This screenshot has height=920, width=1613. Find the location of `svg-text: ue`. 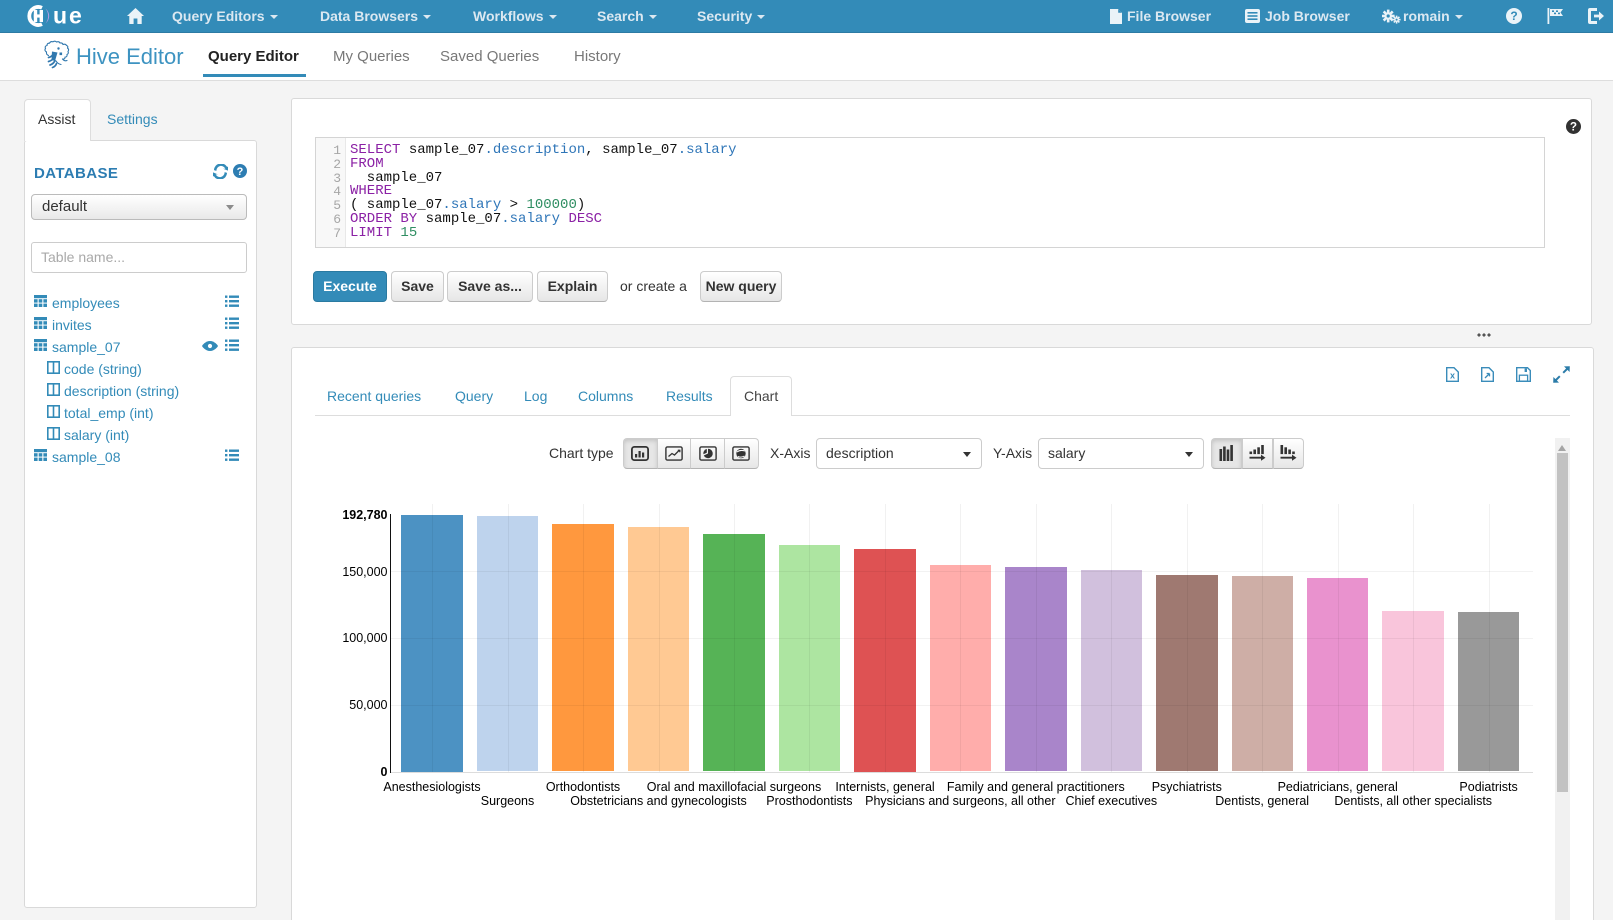

svg-text: ue is located at coordinates (68, 16).